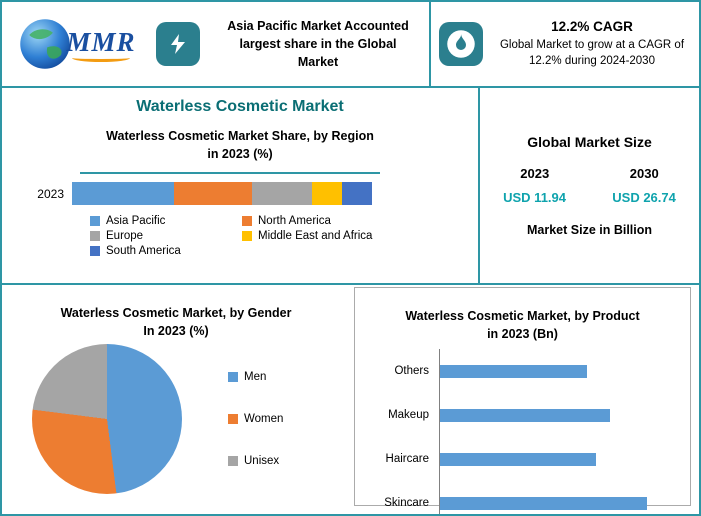 This screenshot has height=516, width=701. I want to click on chart-divider-rule, so click(230, 173).